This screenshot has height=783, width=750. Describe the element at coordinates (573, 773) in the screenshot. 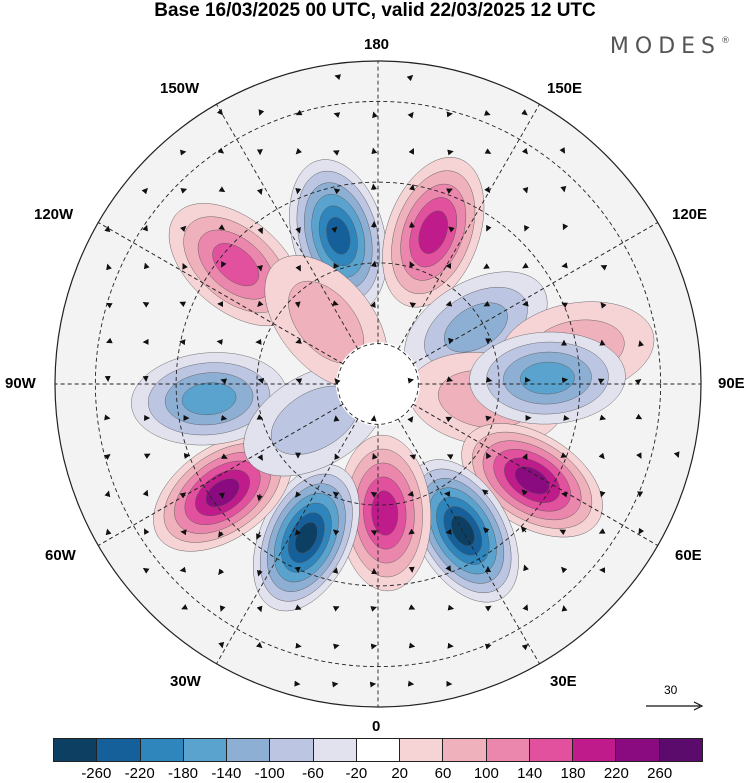

I see `colorbar-tick-label: 180` at that location.